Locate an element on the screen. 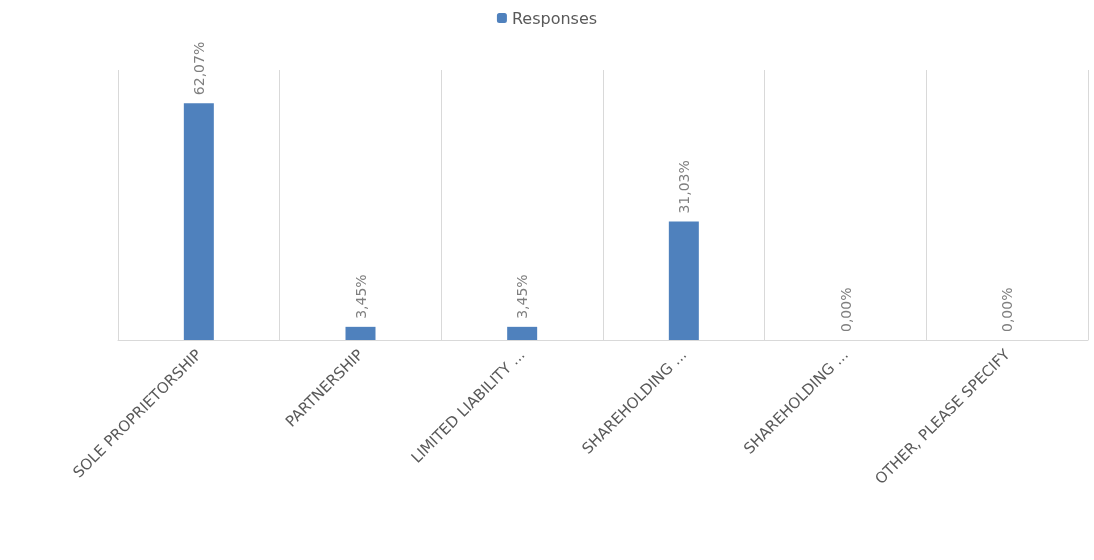  data-label: 62,07% is located at coordinates (198, 68).